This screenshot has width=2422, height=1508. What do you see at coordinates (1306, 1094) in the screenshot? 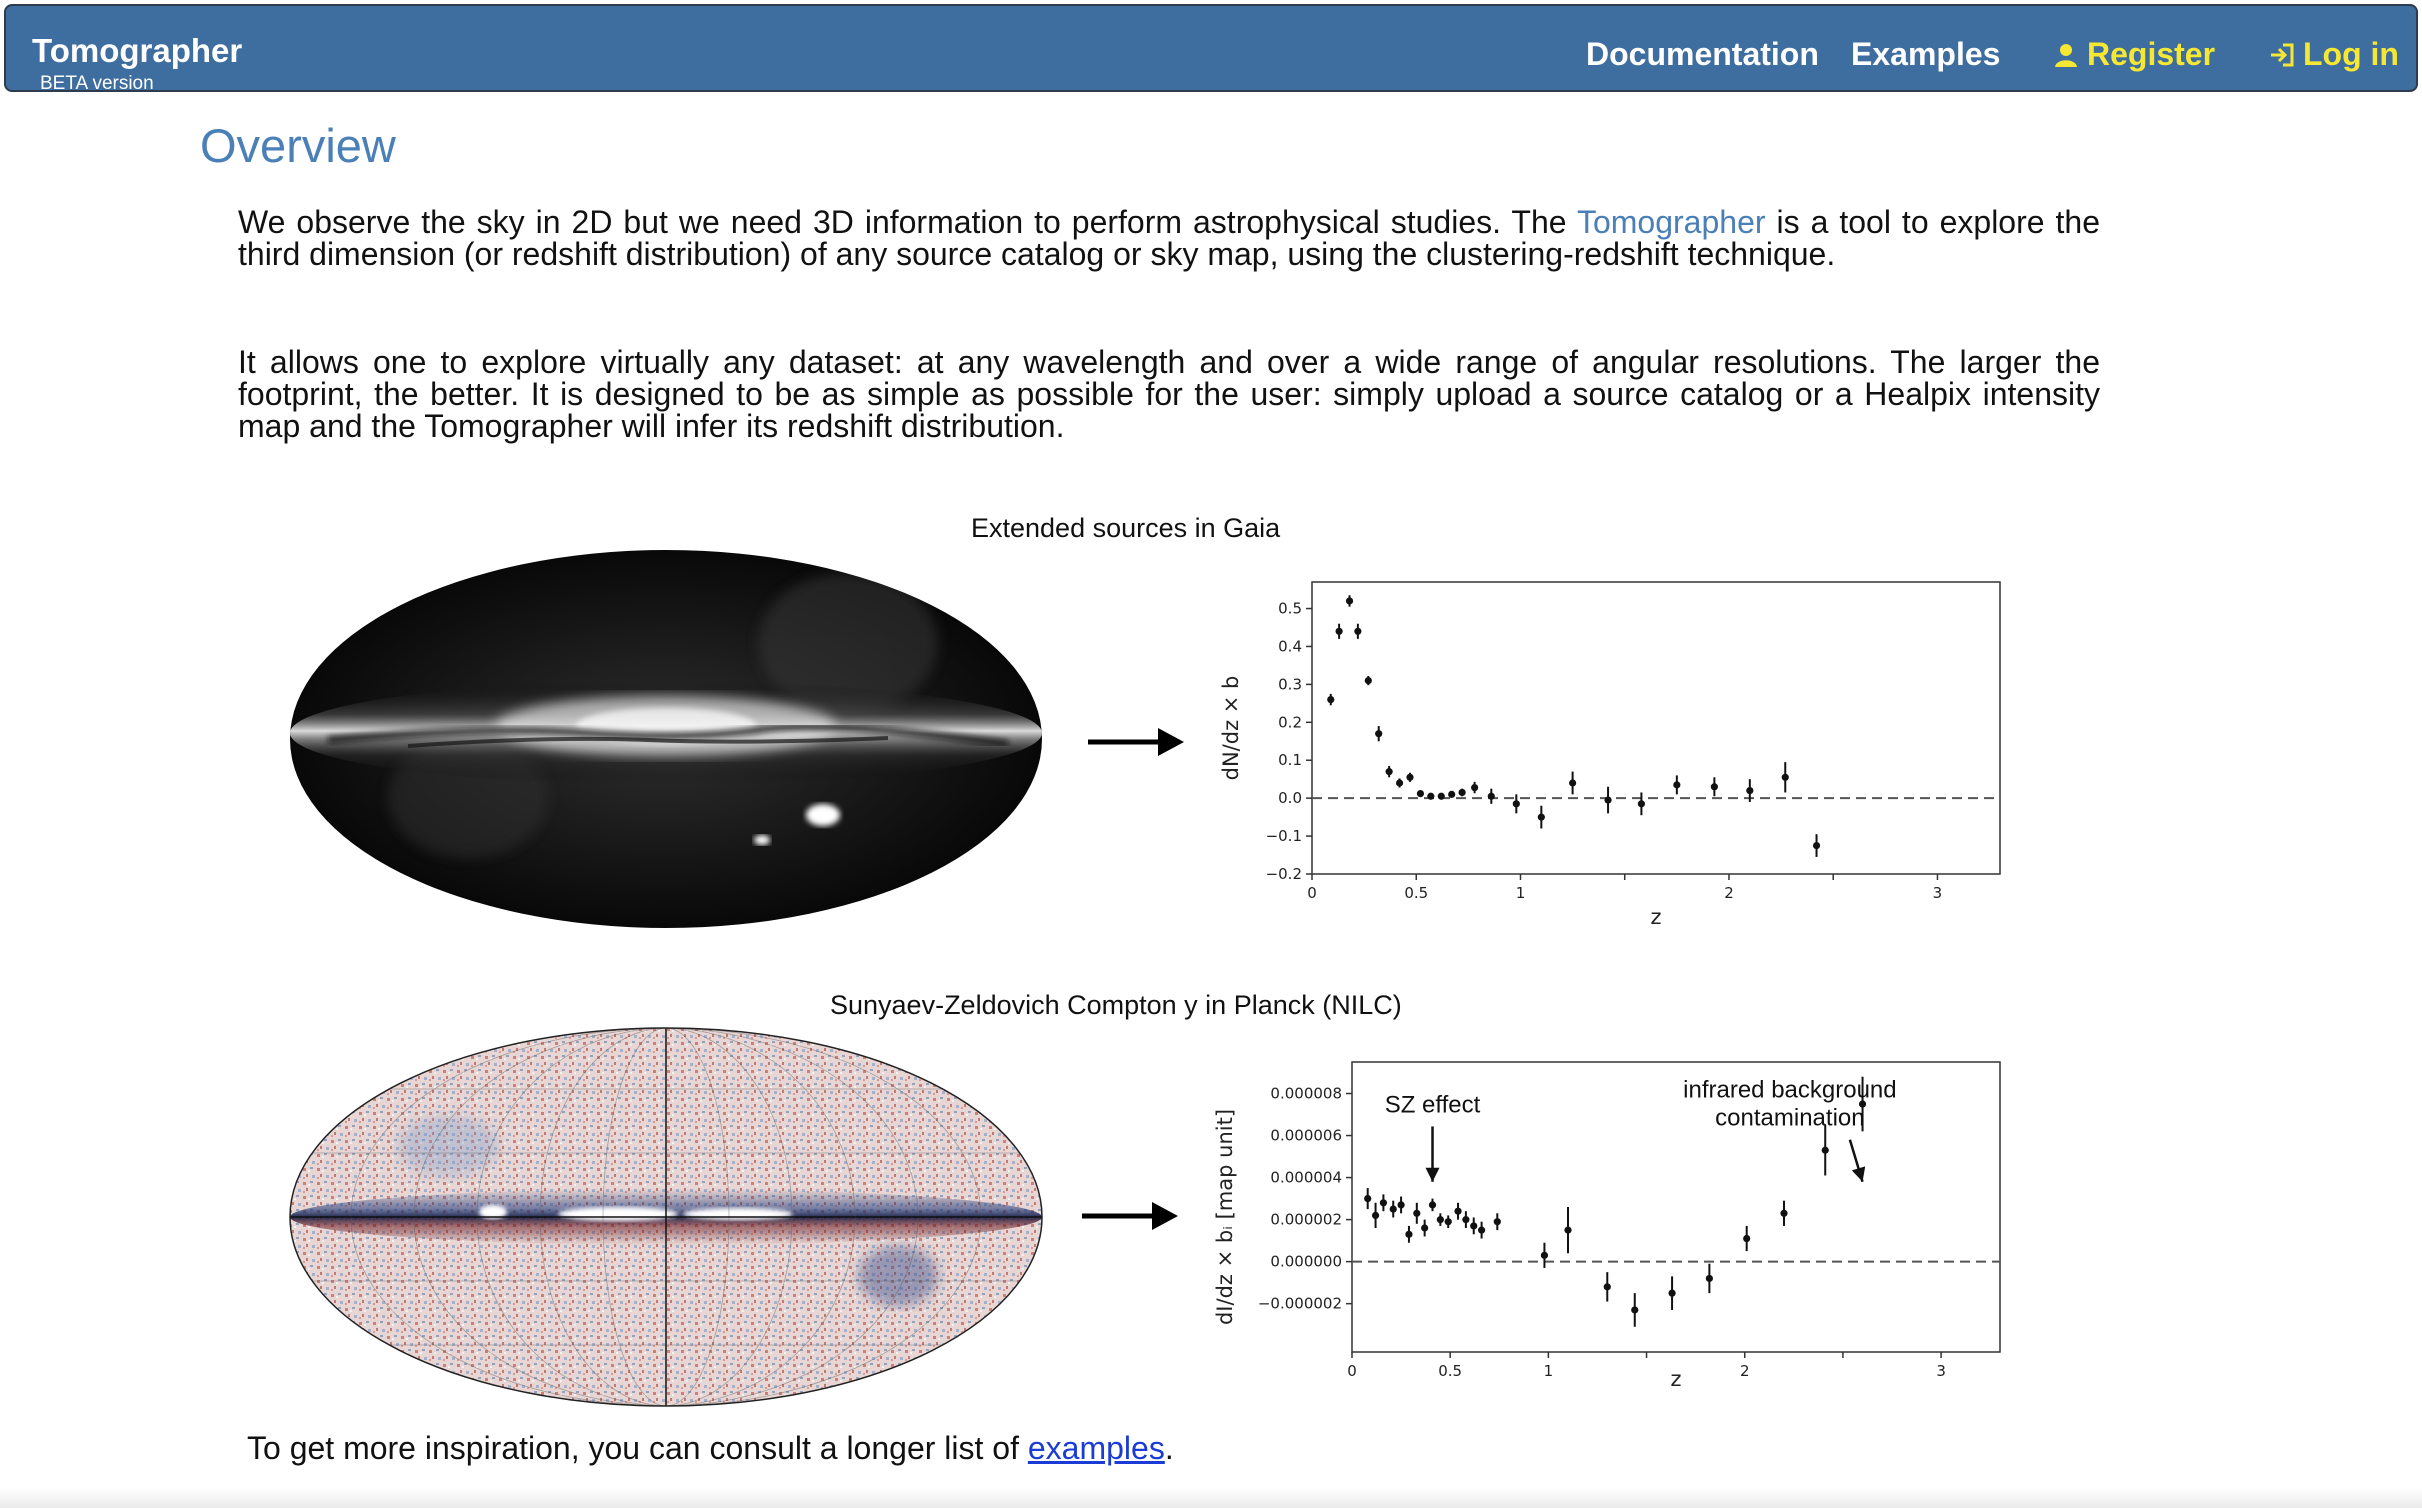
I see `y-tick-label: 0.000008` at bounding box center [1306, 1094].